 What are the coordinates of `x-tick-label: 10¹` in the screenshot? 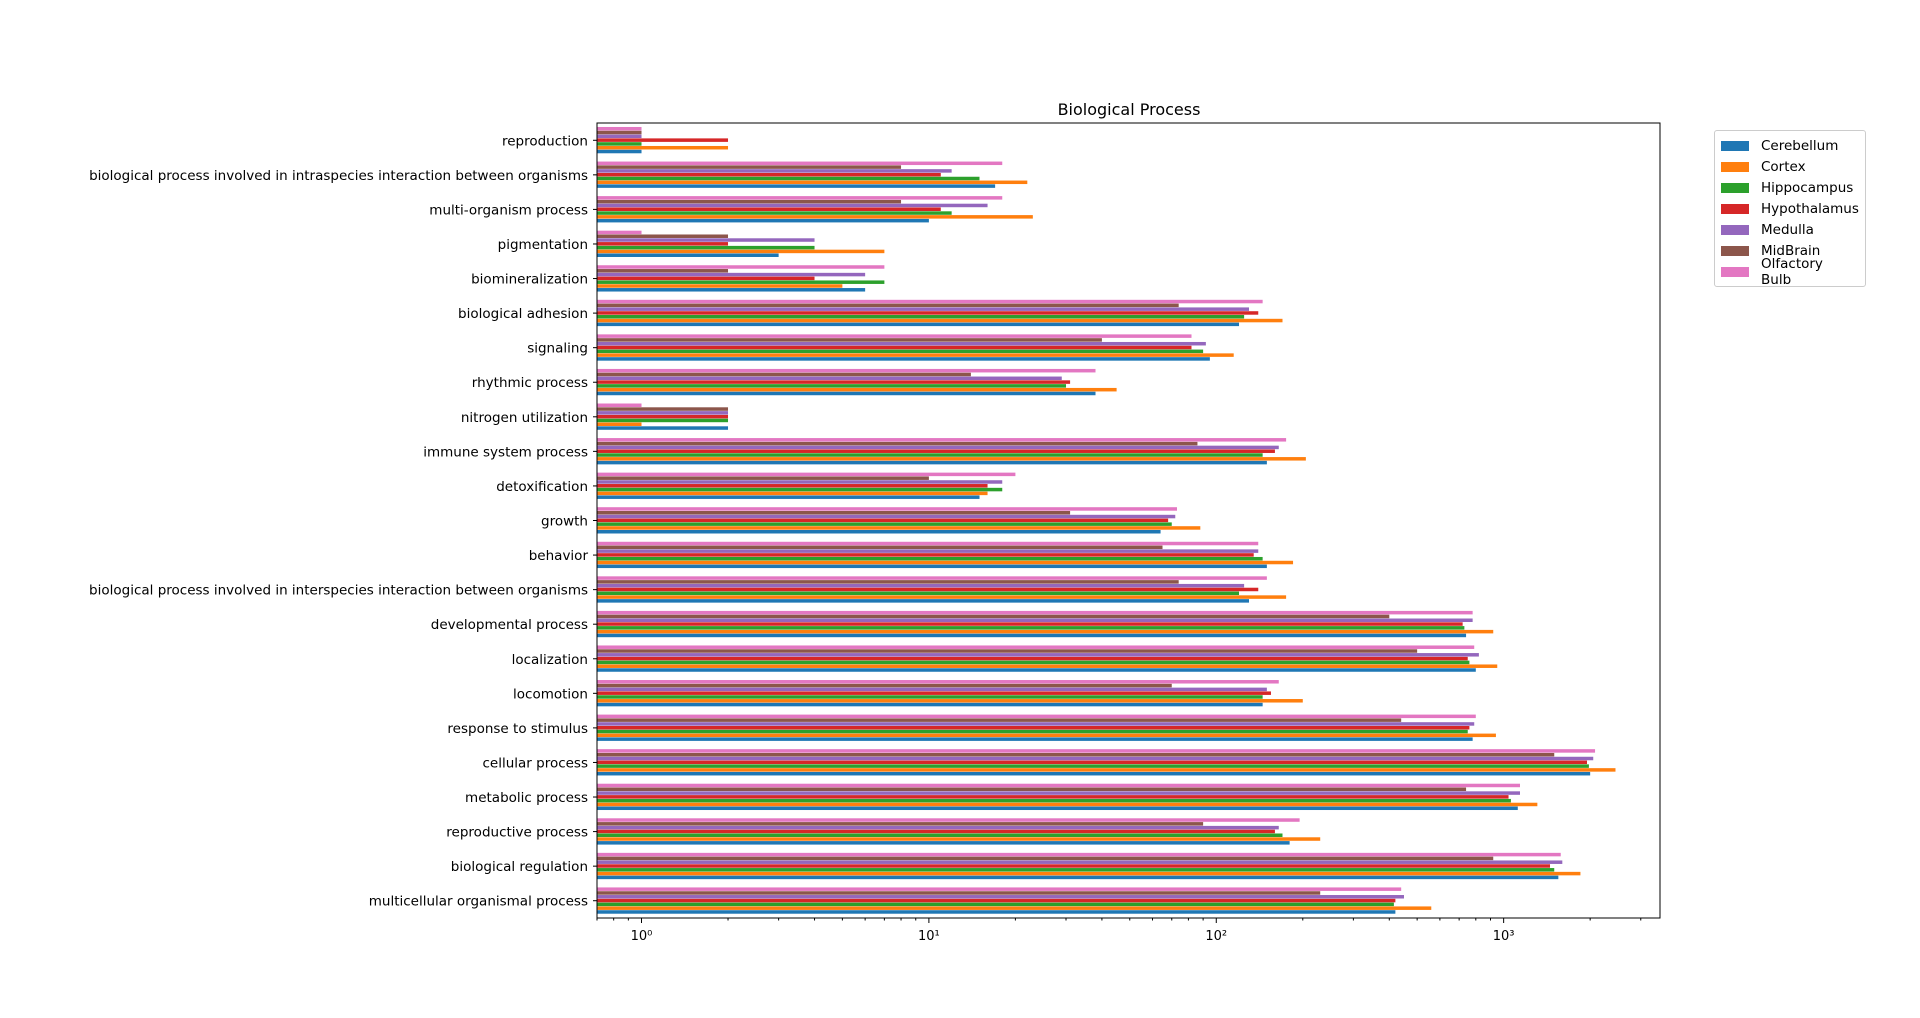 It's located at (929, 936).